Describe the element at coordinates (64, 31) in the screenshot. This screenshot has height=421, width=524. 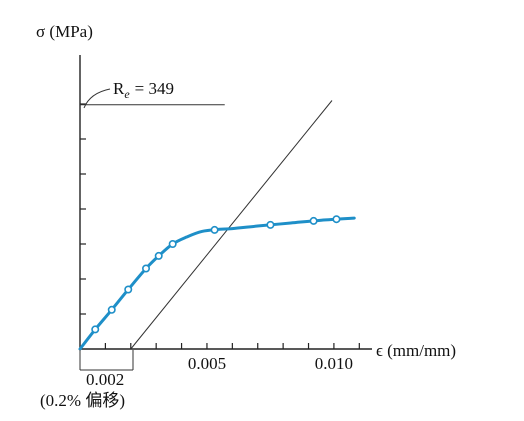
I see `y-axis-label: σ (MPa)` at that location.